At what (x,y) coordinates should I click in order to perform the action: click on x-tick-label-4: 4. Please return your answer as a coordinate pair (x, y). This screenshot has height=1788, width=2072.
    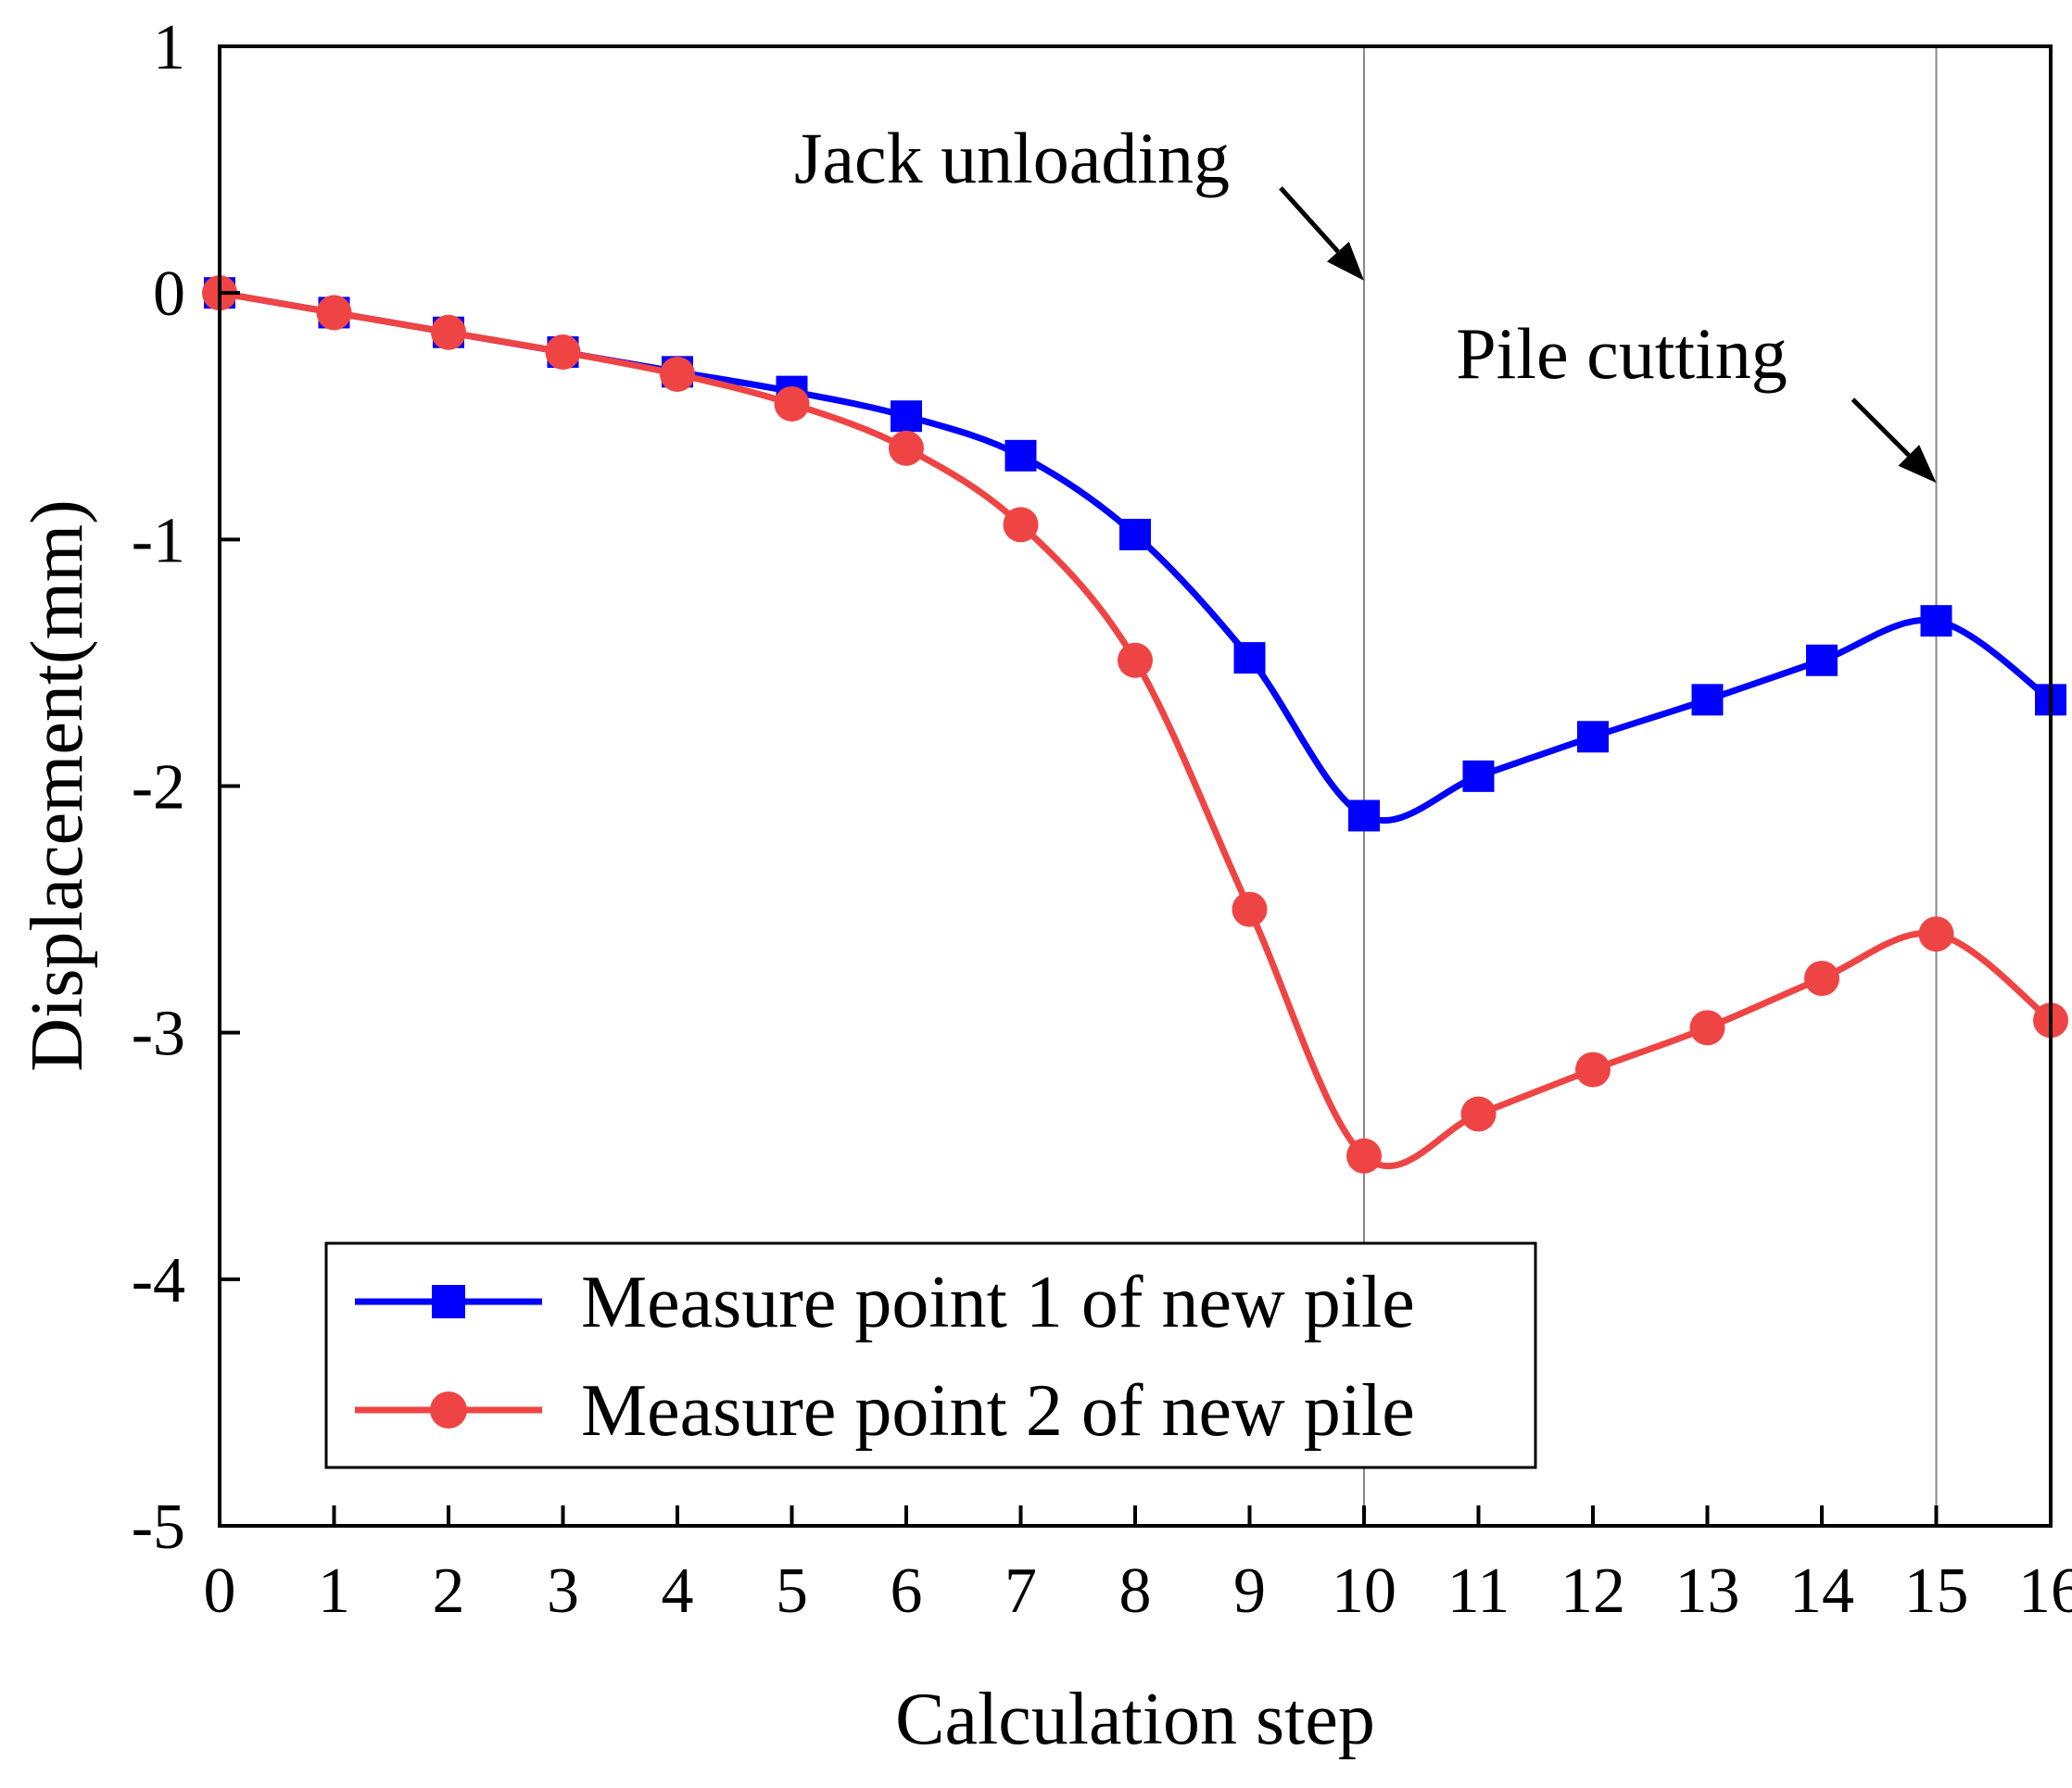
    Looking at the image, I should click on (678, 1591).